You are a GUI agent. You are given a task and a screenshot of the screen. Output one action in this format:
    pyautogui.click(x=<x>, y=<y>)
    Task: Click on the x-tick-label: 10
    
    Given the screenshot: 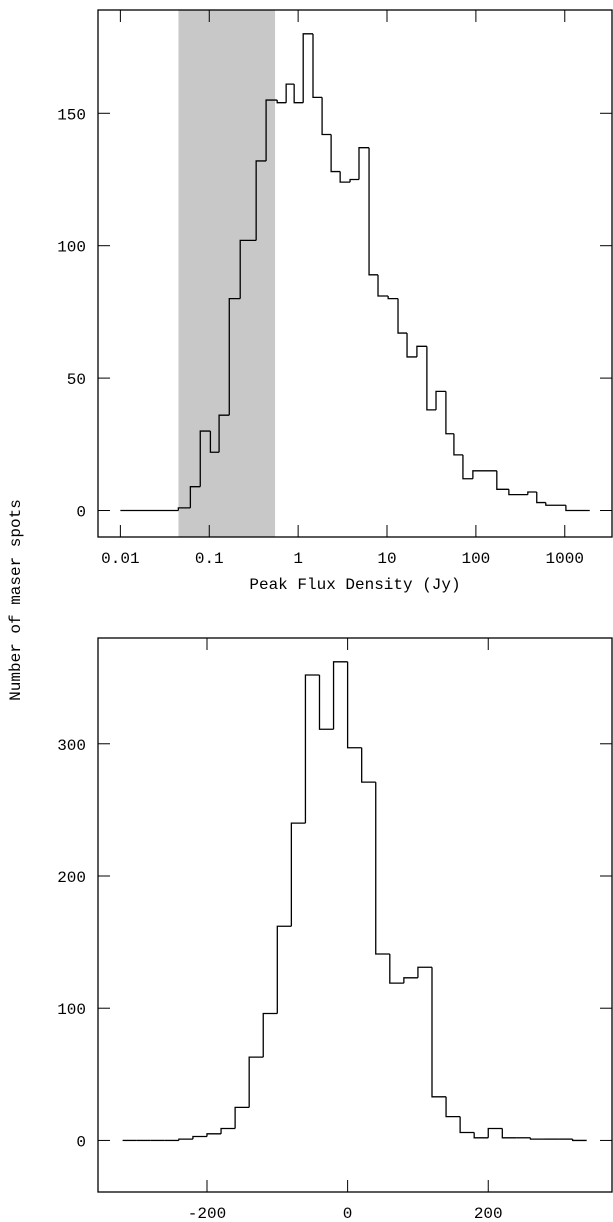 What is the action you would take?
    pyautogui.click(x=386, y=559)
    